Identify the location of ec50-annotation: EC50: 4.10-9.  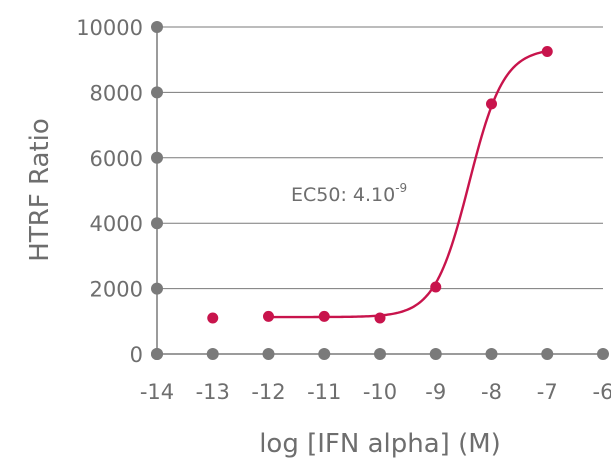
(349, 193).